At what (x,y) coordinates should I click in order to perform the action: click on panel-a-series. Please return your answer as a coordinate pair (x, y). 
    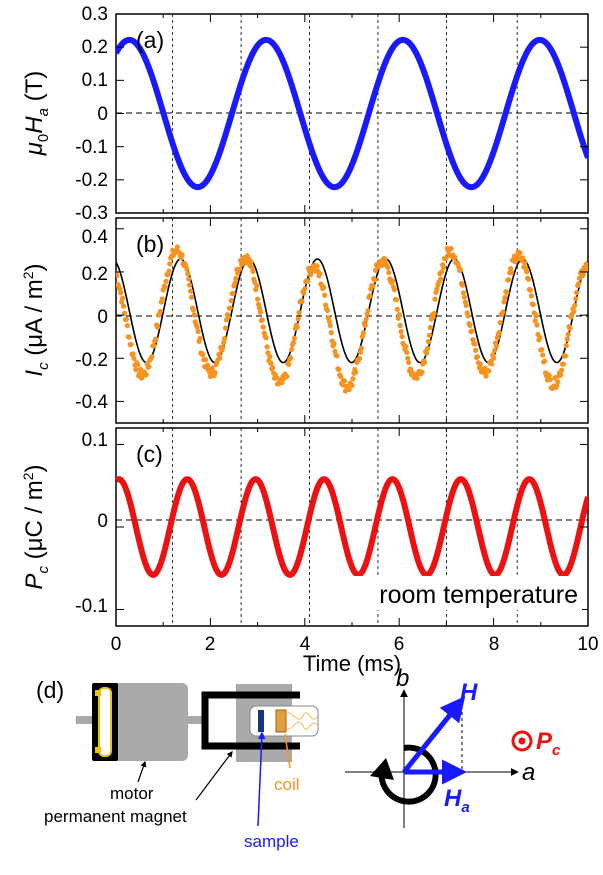
    Looking at the image, I should click on (352, 113).